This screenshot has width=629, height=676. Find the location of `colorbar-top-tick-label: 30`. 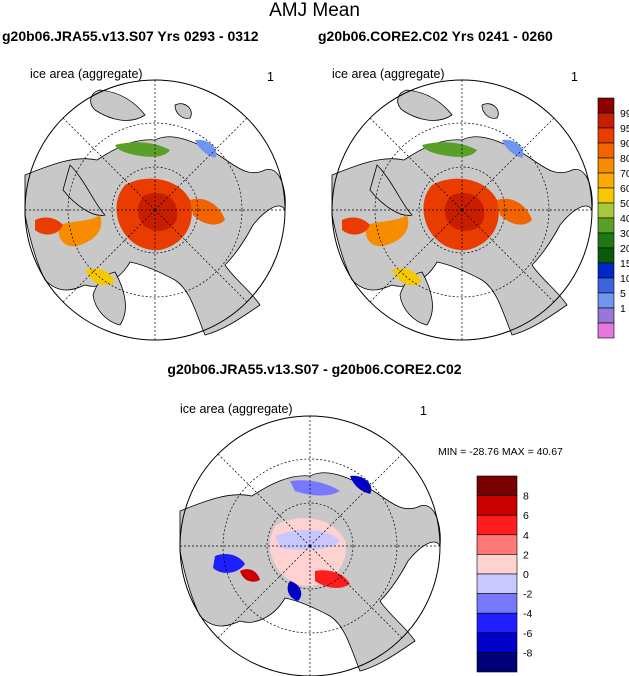

colorbar-top-tick-label: 30 is located at coordinates (624, 234).